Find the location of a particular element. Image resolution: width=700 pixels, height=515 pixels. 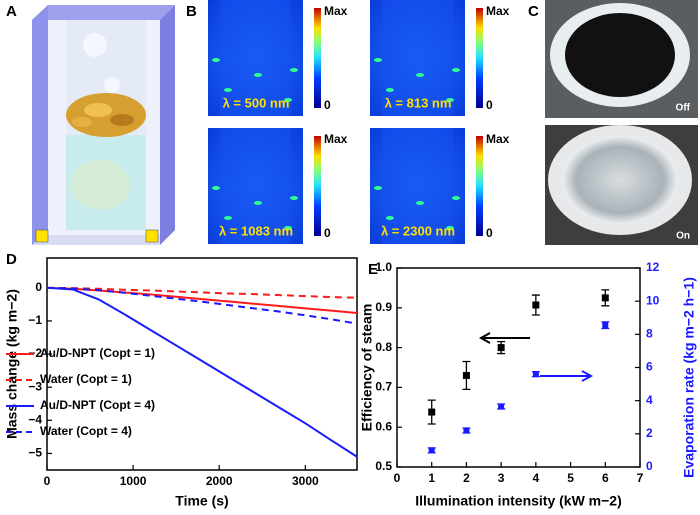

y-tick-label: 1.0 is located at coordinates (383, 267).